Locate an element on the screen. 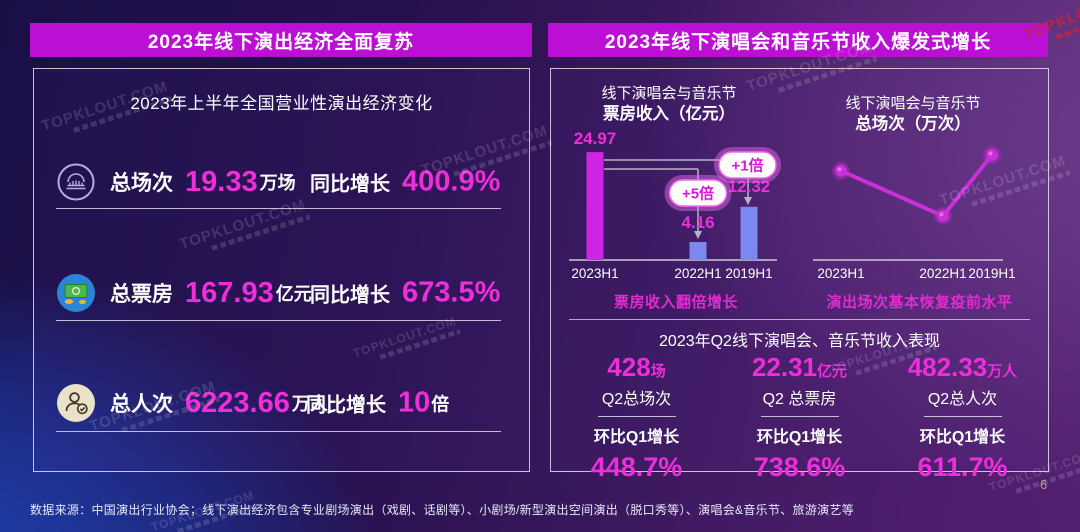 The width and height of the screenshot is (1080, 532). metric-row-total-shows: 总场次 19.33 万场 同比增长 400.9% is located at coordinates (281, 182).